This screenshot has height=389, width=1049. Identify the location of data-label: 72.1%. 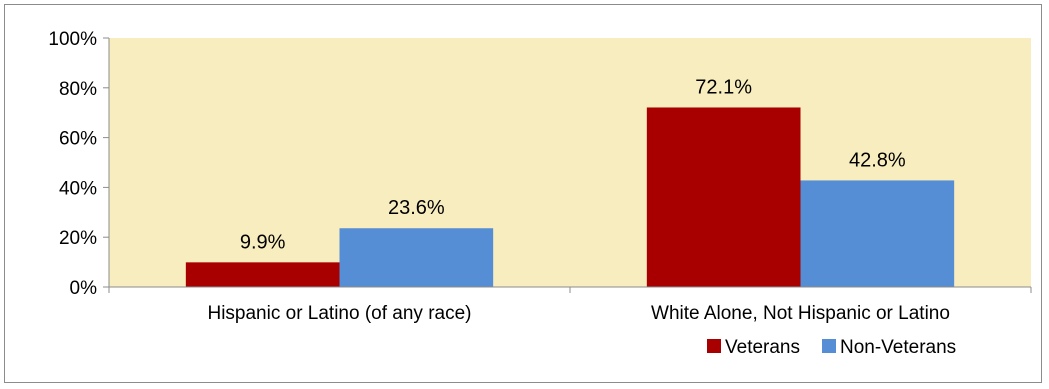
(723, 87).